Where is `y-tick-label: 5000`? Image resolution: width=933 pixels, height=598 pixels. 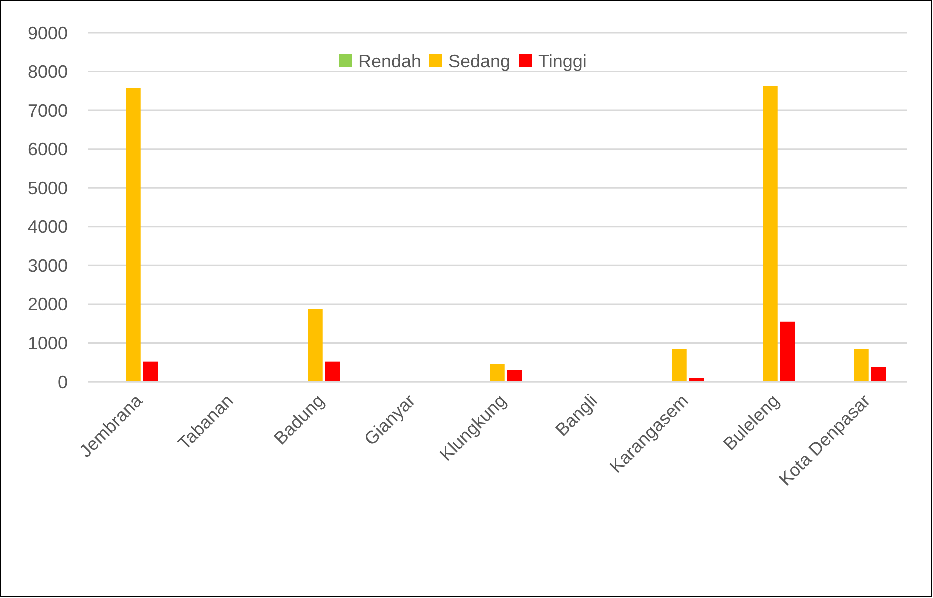
y-tick-label: 5000 is located at coordinates (48, 188).